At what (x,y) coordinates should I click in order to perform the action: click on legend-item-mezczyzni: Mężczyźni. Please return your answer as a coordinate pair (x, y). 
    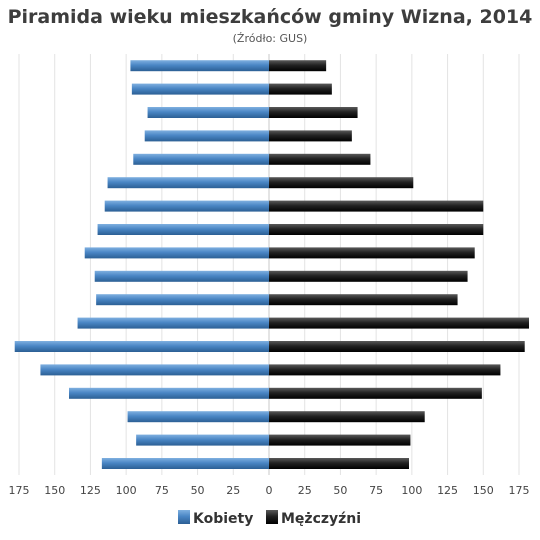
    Looking at the image, I should click on (313, 518).